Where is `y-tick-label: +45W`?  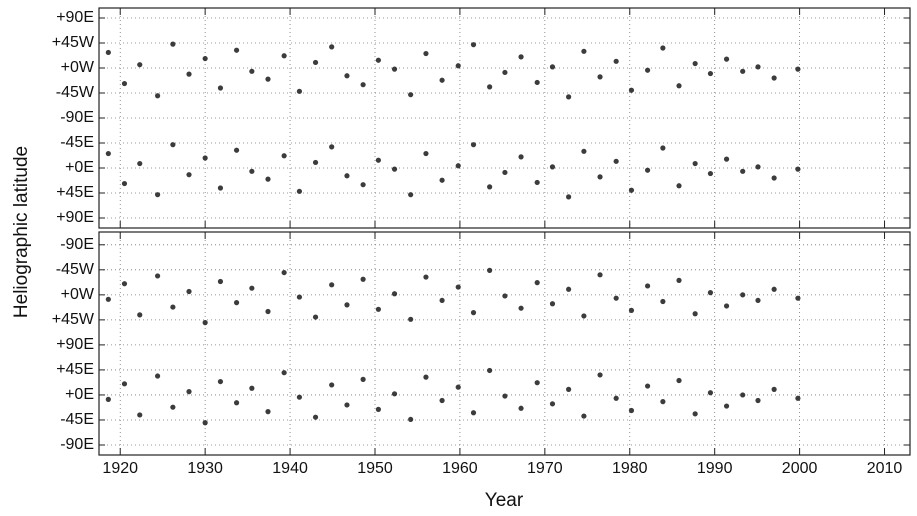
y-tick-label: +45W is located at coordinates (73, 319).